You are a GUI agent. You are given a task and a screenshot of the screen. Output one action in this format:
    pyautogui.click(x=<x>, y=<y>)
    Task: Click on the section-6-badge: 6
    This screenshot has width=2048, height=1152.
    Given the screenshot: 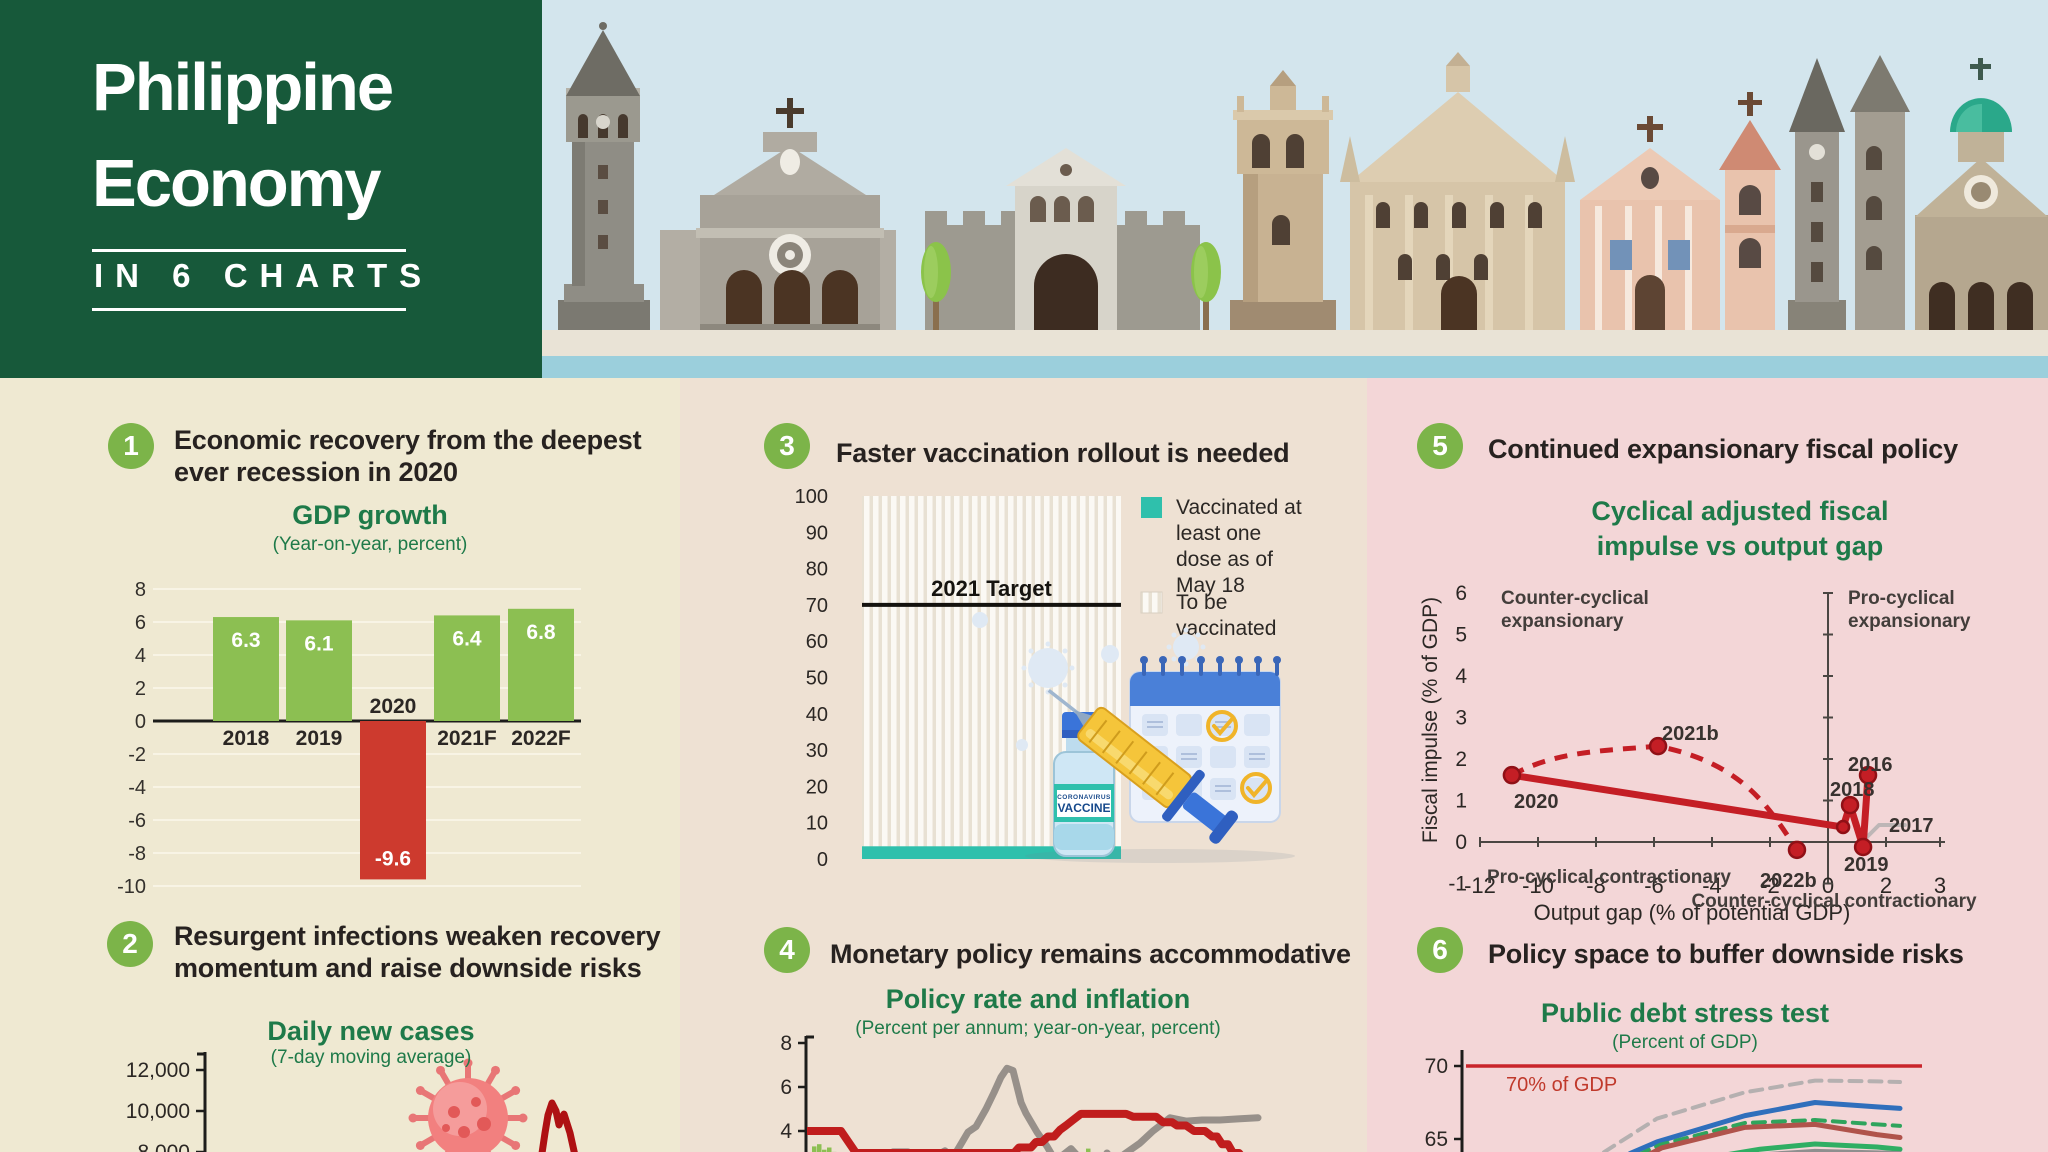 What is the action you would take?
    pyautogui.click(x=1440, y=950)
    